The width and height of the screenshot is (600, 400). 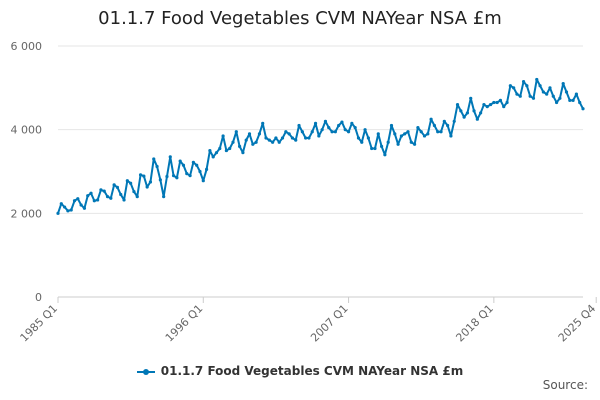 What do you see at coordinates (27, 46) in the screenshot?
I see `y-tick-label: 6 000` at bounding box center [27, 46].